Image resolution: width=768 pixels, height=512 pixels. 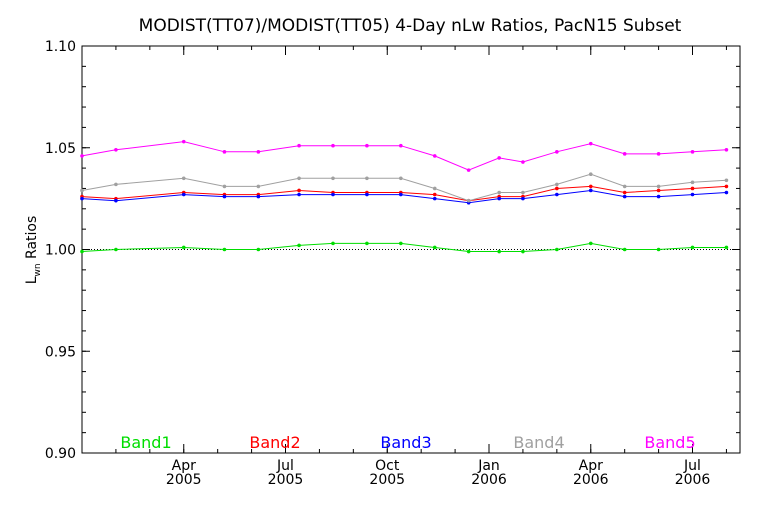 I want to click on legend-label-band3: Band3, so click(x=405, y=442).